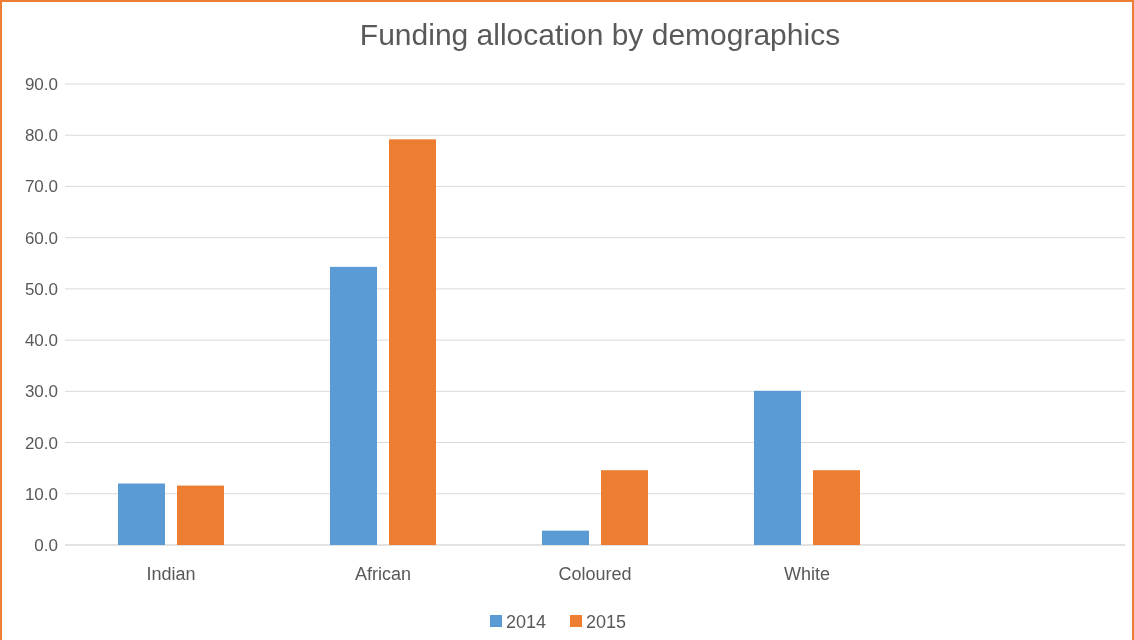  Describe the element at coordinates (526, 622) in the screenshot. I see `legend-label: 2014` at that location.